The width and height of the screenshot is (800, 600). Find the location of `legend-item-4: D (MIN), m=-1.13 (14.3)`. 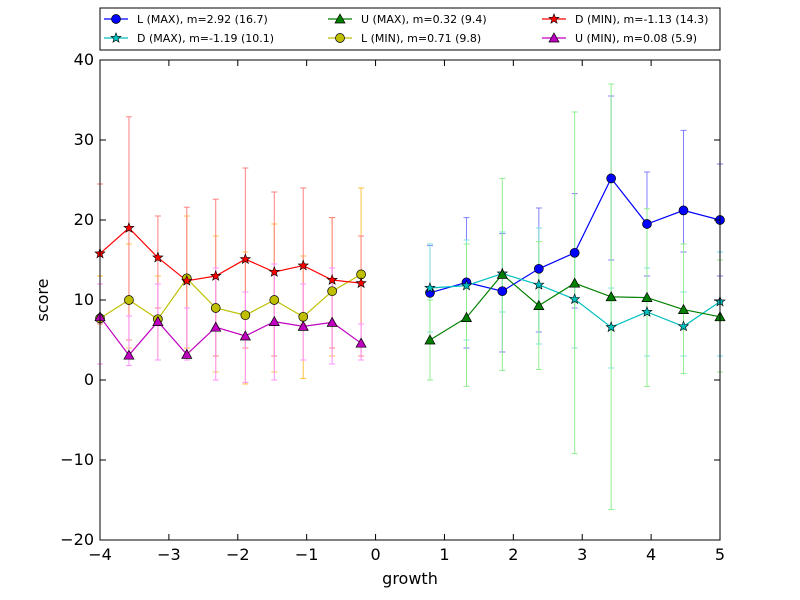

legend-item-4: D (MIN), m=-1.13 (14.3) is located at coordinates (625, 19).